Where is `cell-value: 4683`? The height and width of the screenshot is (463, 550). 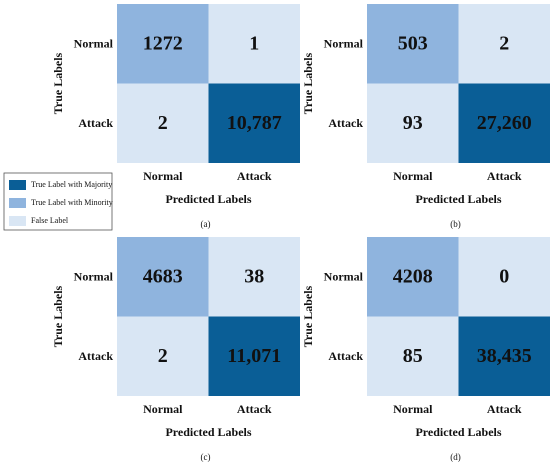
cell-value: 4683 is located at coordinates (163, 276).